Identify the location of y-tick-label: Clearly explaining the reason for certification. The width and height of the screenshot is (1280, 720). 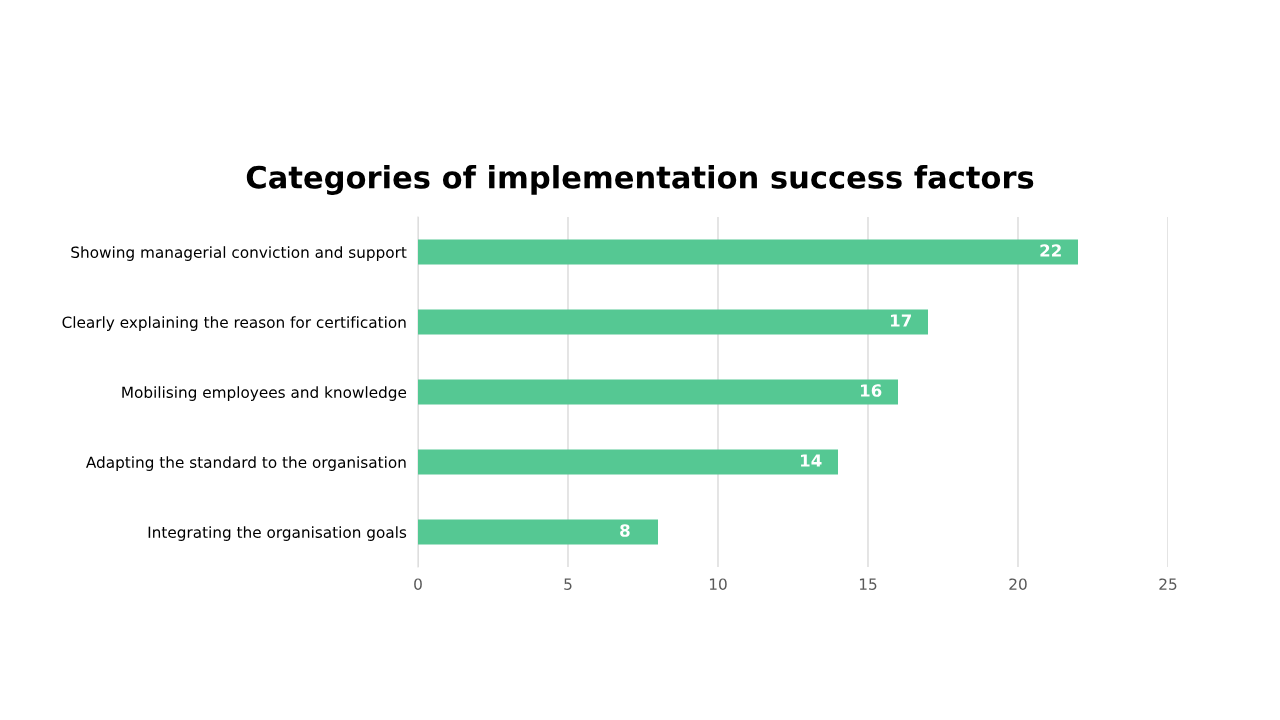
(234, 323).